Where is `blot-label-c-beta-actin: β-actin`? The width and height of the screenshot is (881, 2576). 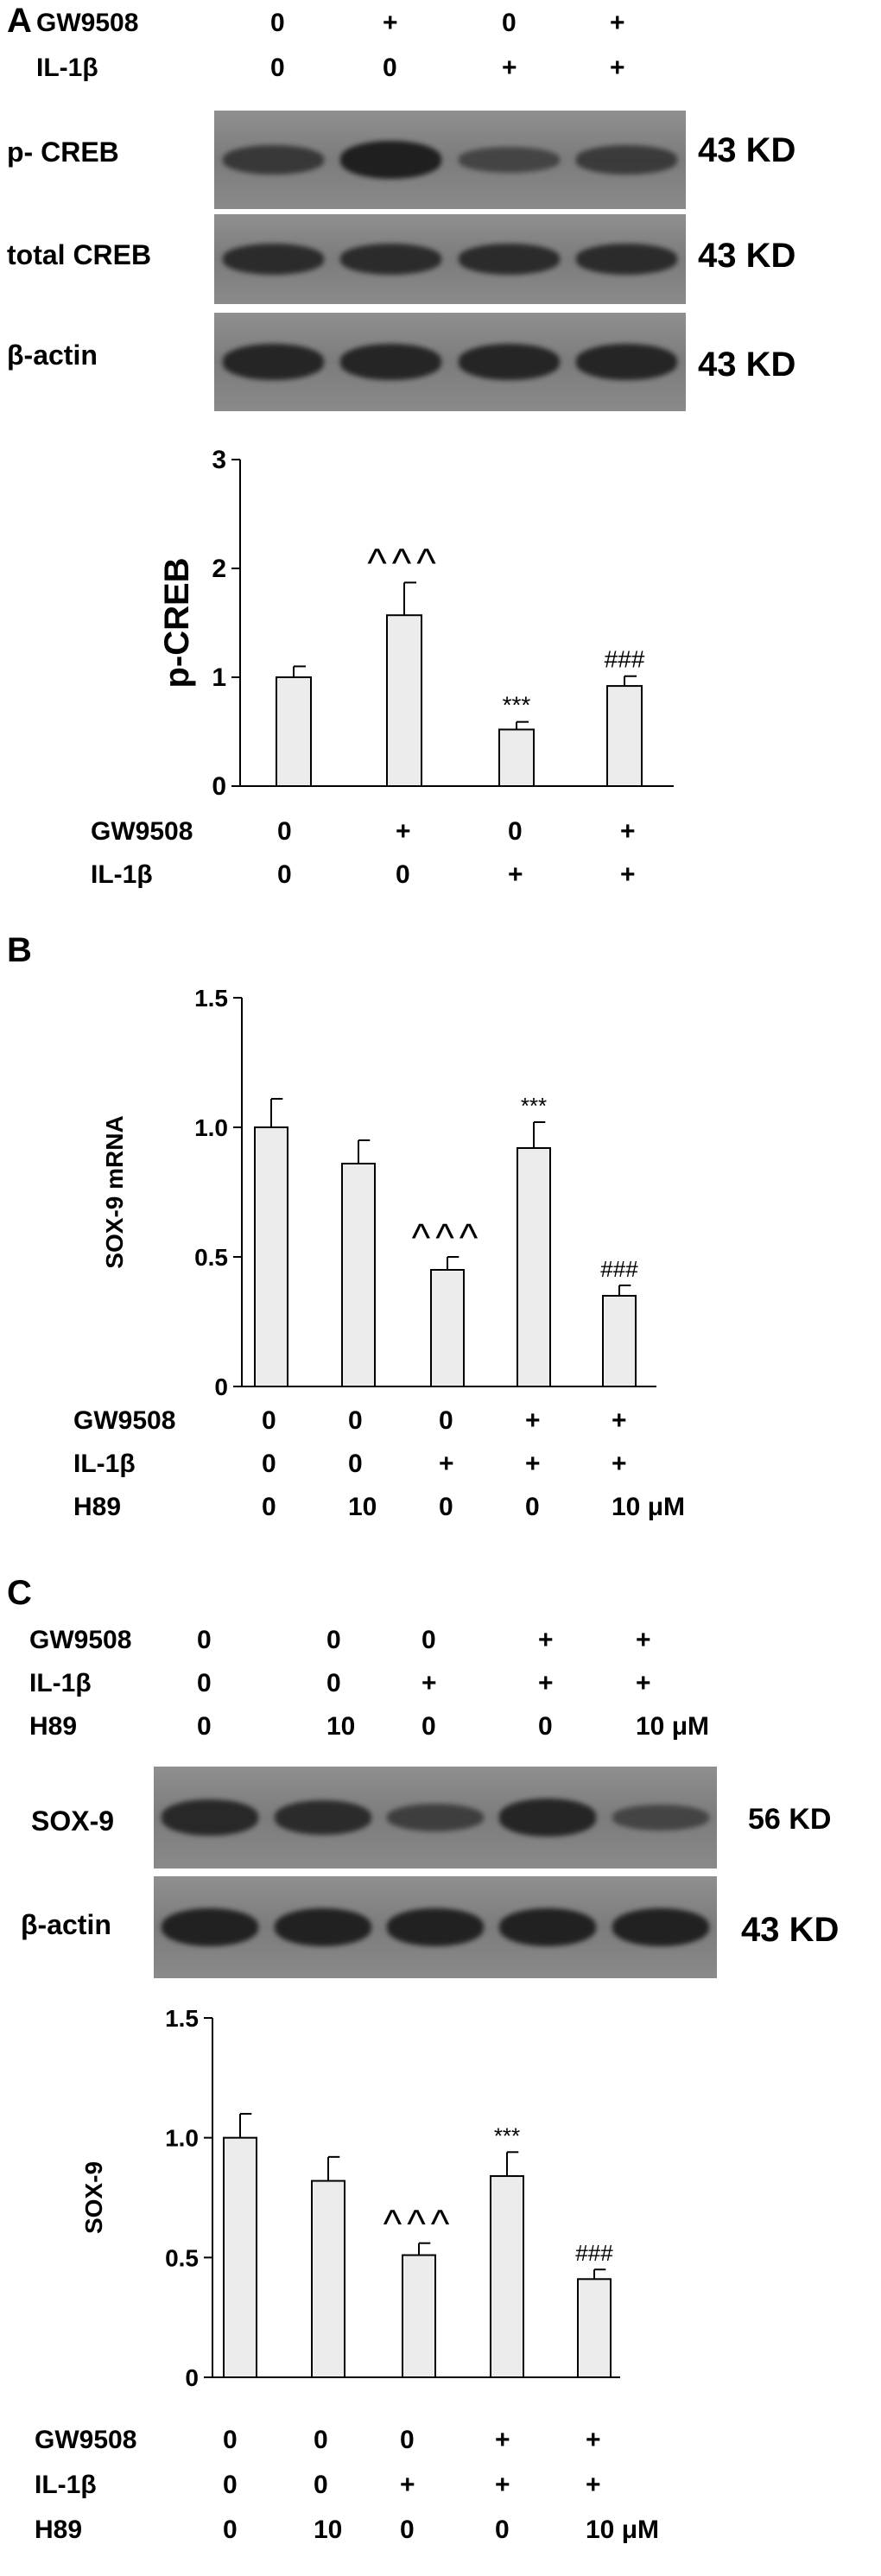
blot-label-c-beta-actin: β-actin is located at coordinates (66, 1924).